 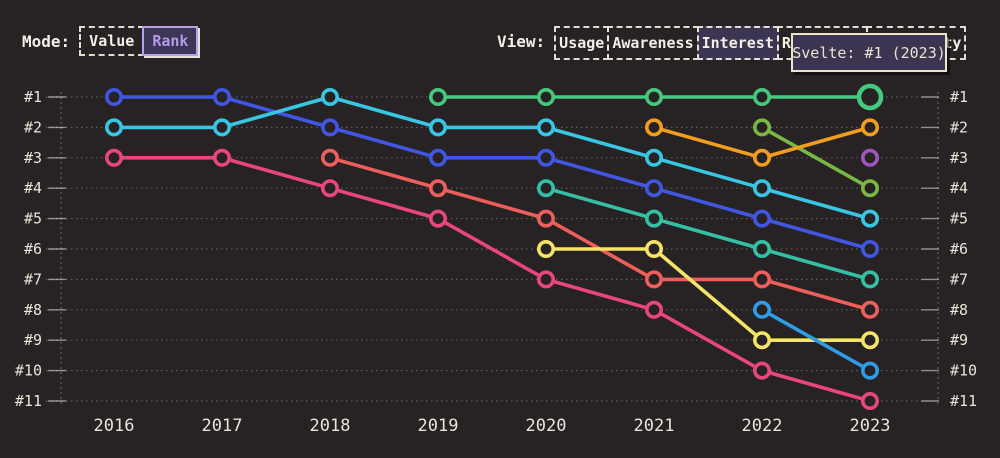 I want to click on data-point-royal-blue-2017, so click(x=222, y=97).